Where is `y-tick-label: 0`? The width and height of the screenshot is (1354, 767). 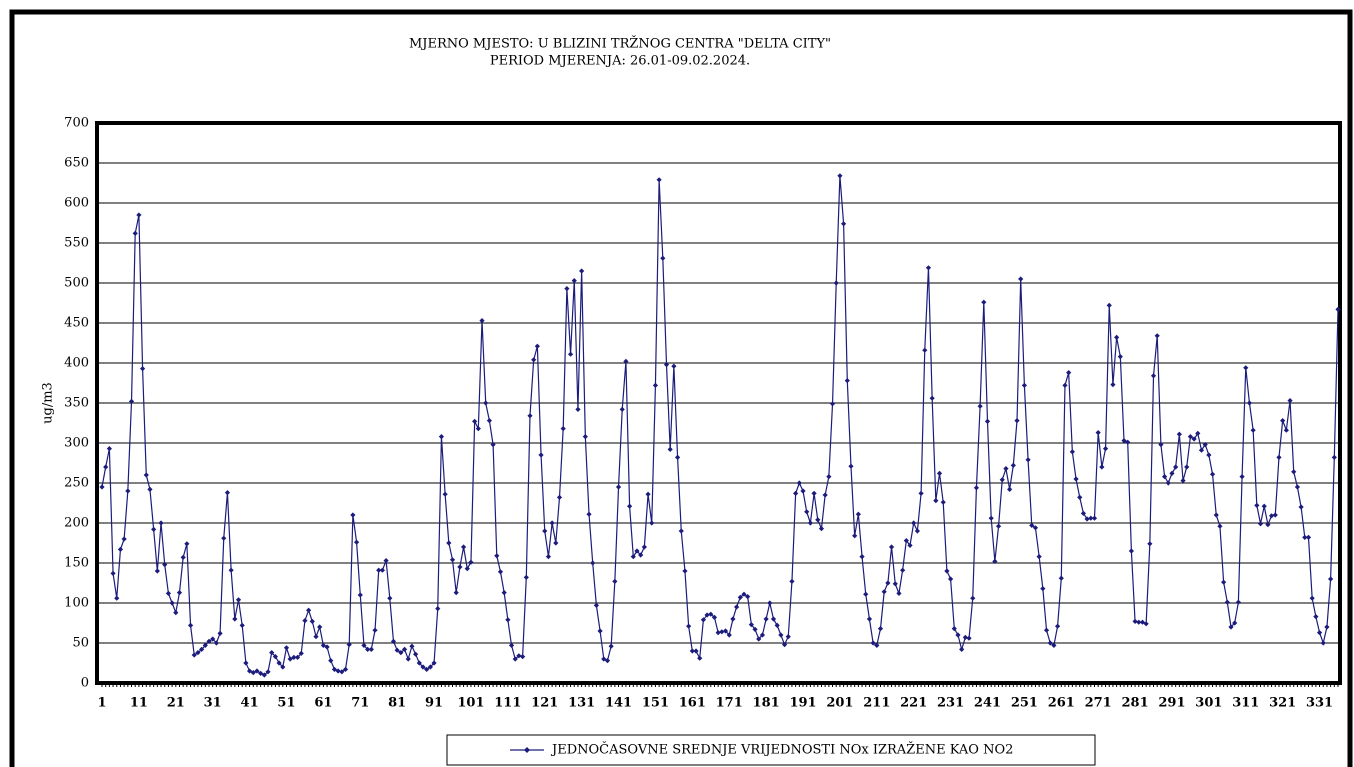
y-tick-label: 0 is located at coordinates (85, 683).